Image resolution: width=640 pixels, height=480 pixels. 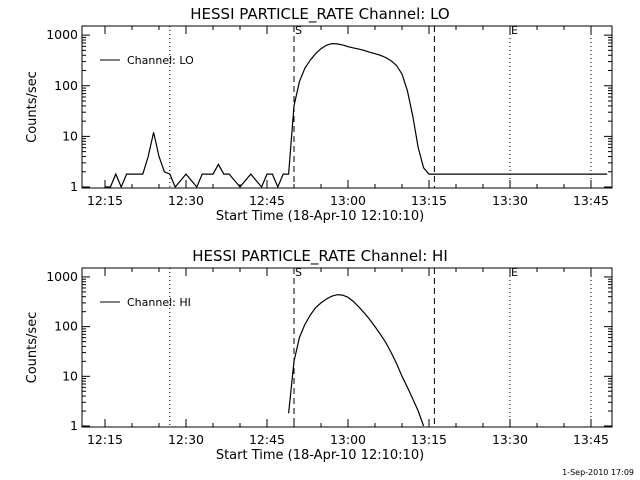 What do you see at coordinates (356, 360) in the screenshot?
I see `series-line` at bounding box center [356, 360].